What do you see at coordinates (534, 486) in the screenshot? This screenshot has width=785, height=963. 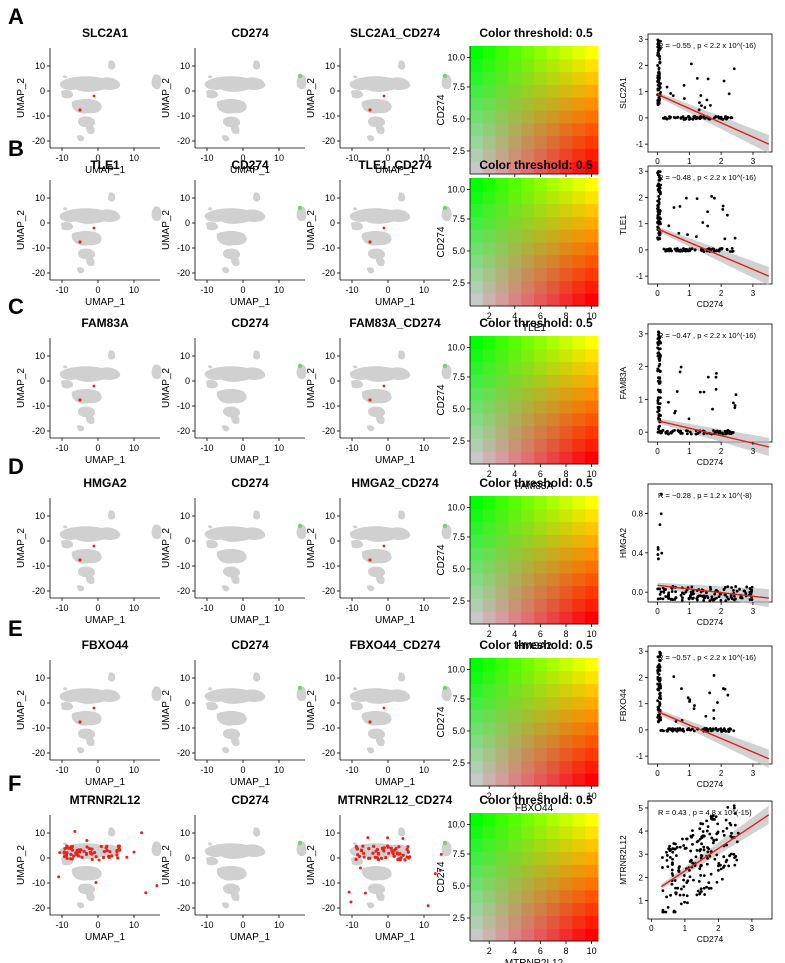 I see `heatmap-x-label: FAM83A` at bounding box center [534, 486].